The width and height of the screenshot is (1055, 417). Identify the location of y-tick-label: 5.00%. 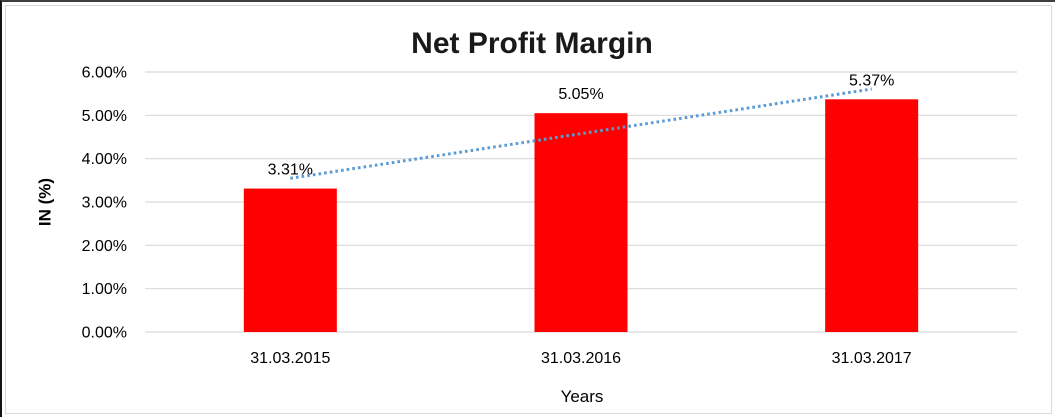
(104, 116).